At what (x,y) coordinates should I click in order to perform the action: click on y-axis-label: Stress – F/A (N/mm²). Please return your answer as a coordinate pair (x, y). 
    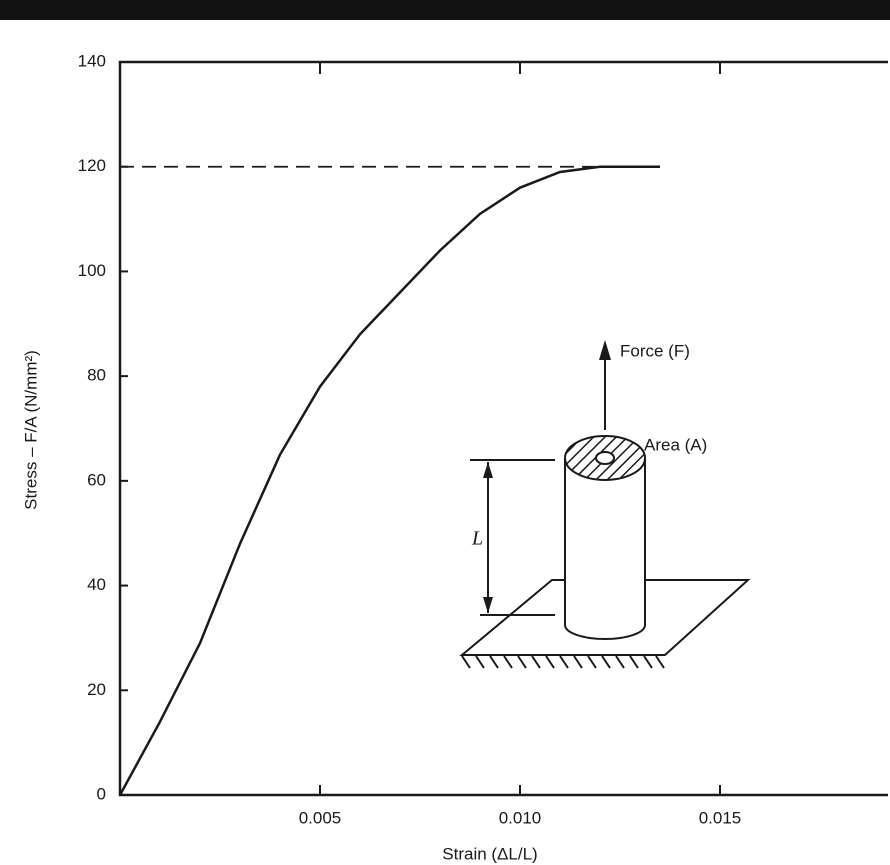
    Looking at the image, I should click on (30, 430).